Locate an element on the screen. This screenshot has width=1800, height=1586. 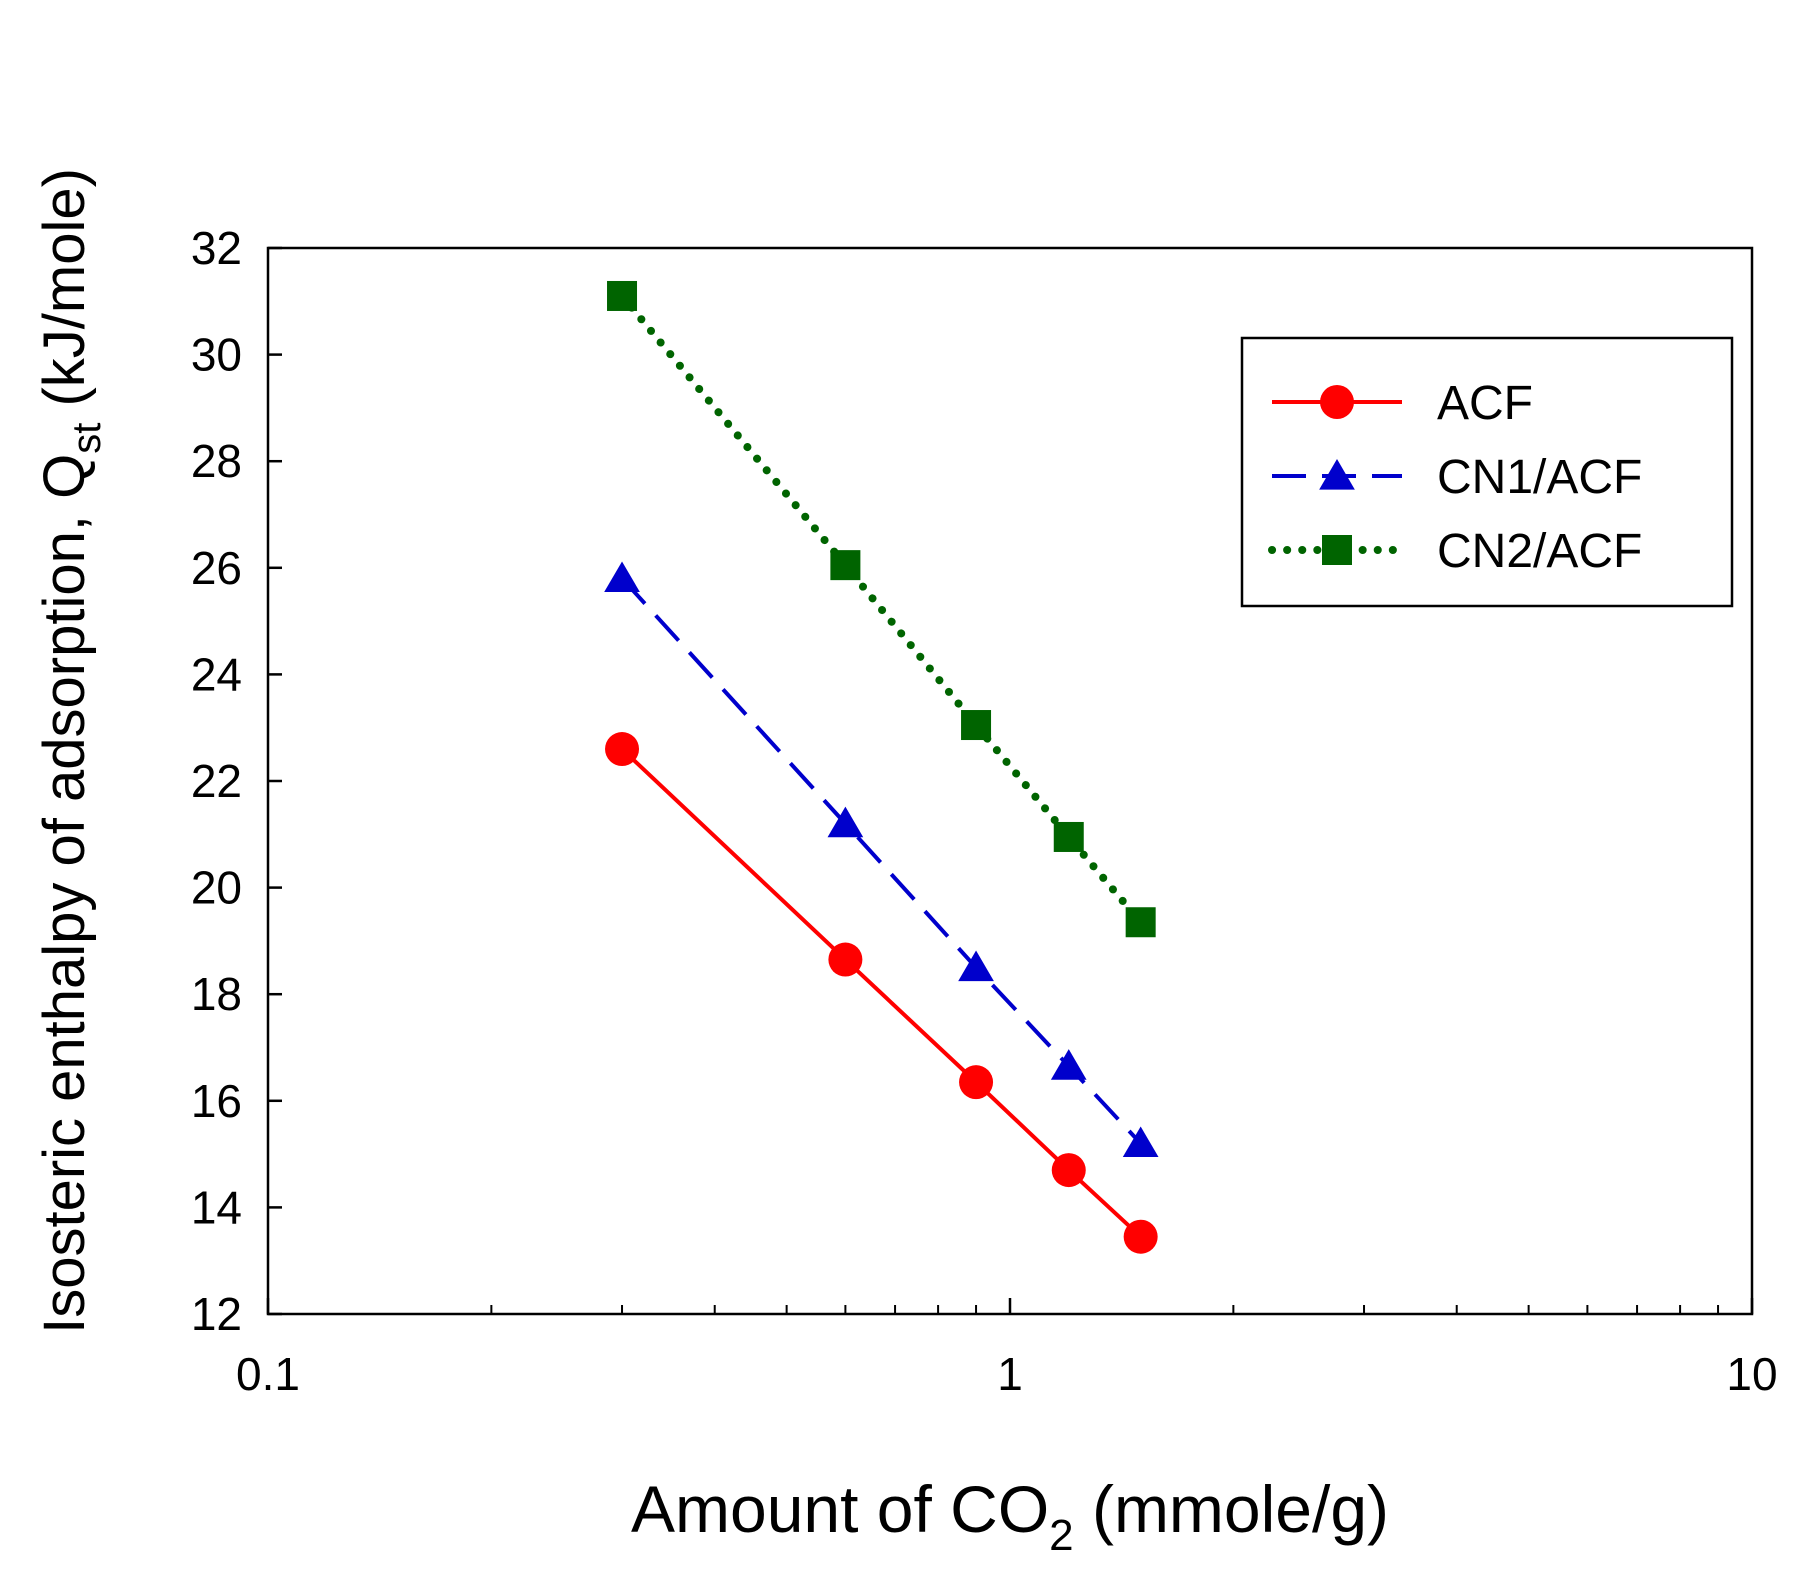
y-tick-label: 18 is located at coordinates (216, 994).